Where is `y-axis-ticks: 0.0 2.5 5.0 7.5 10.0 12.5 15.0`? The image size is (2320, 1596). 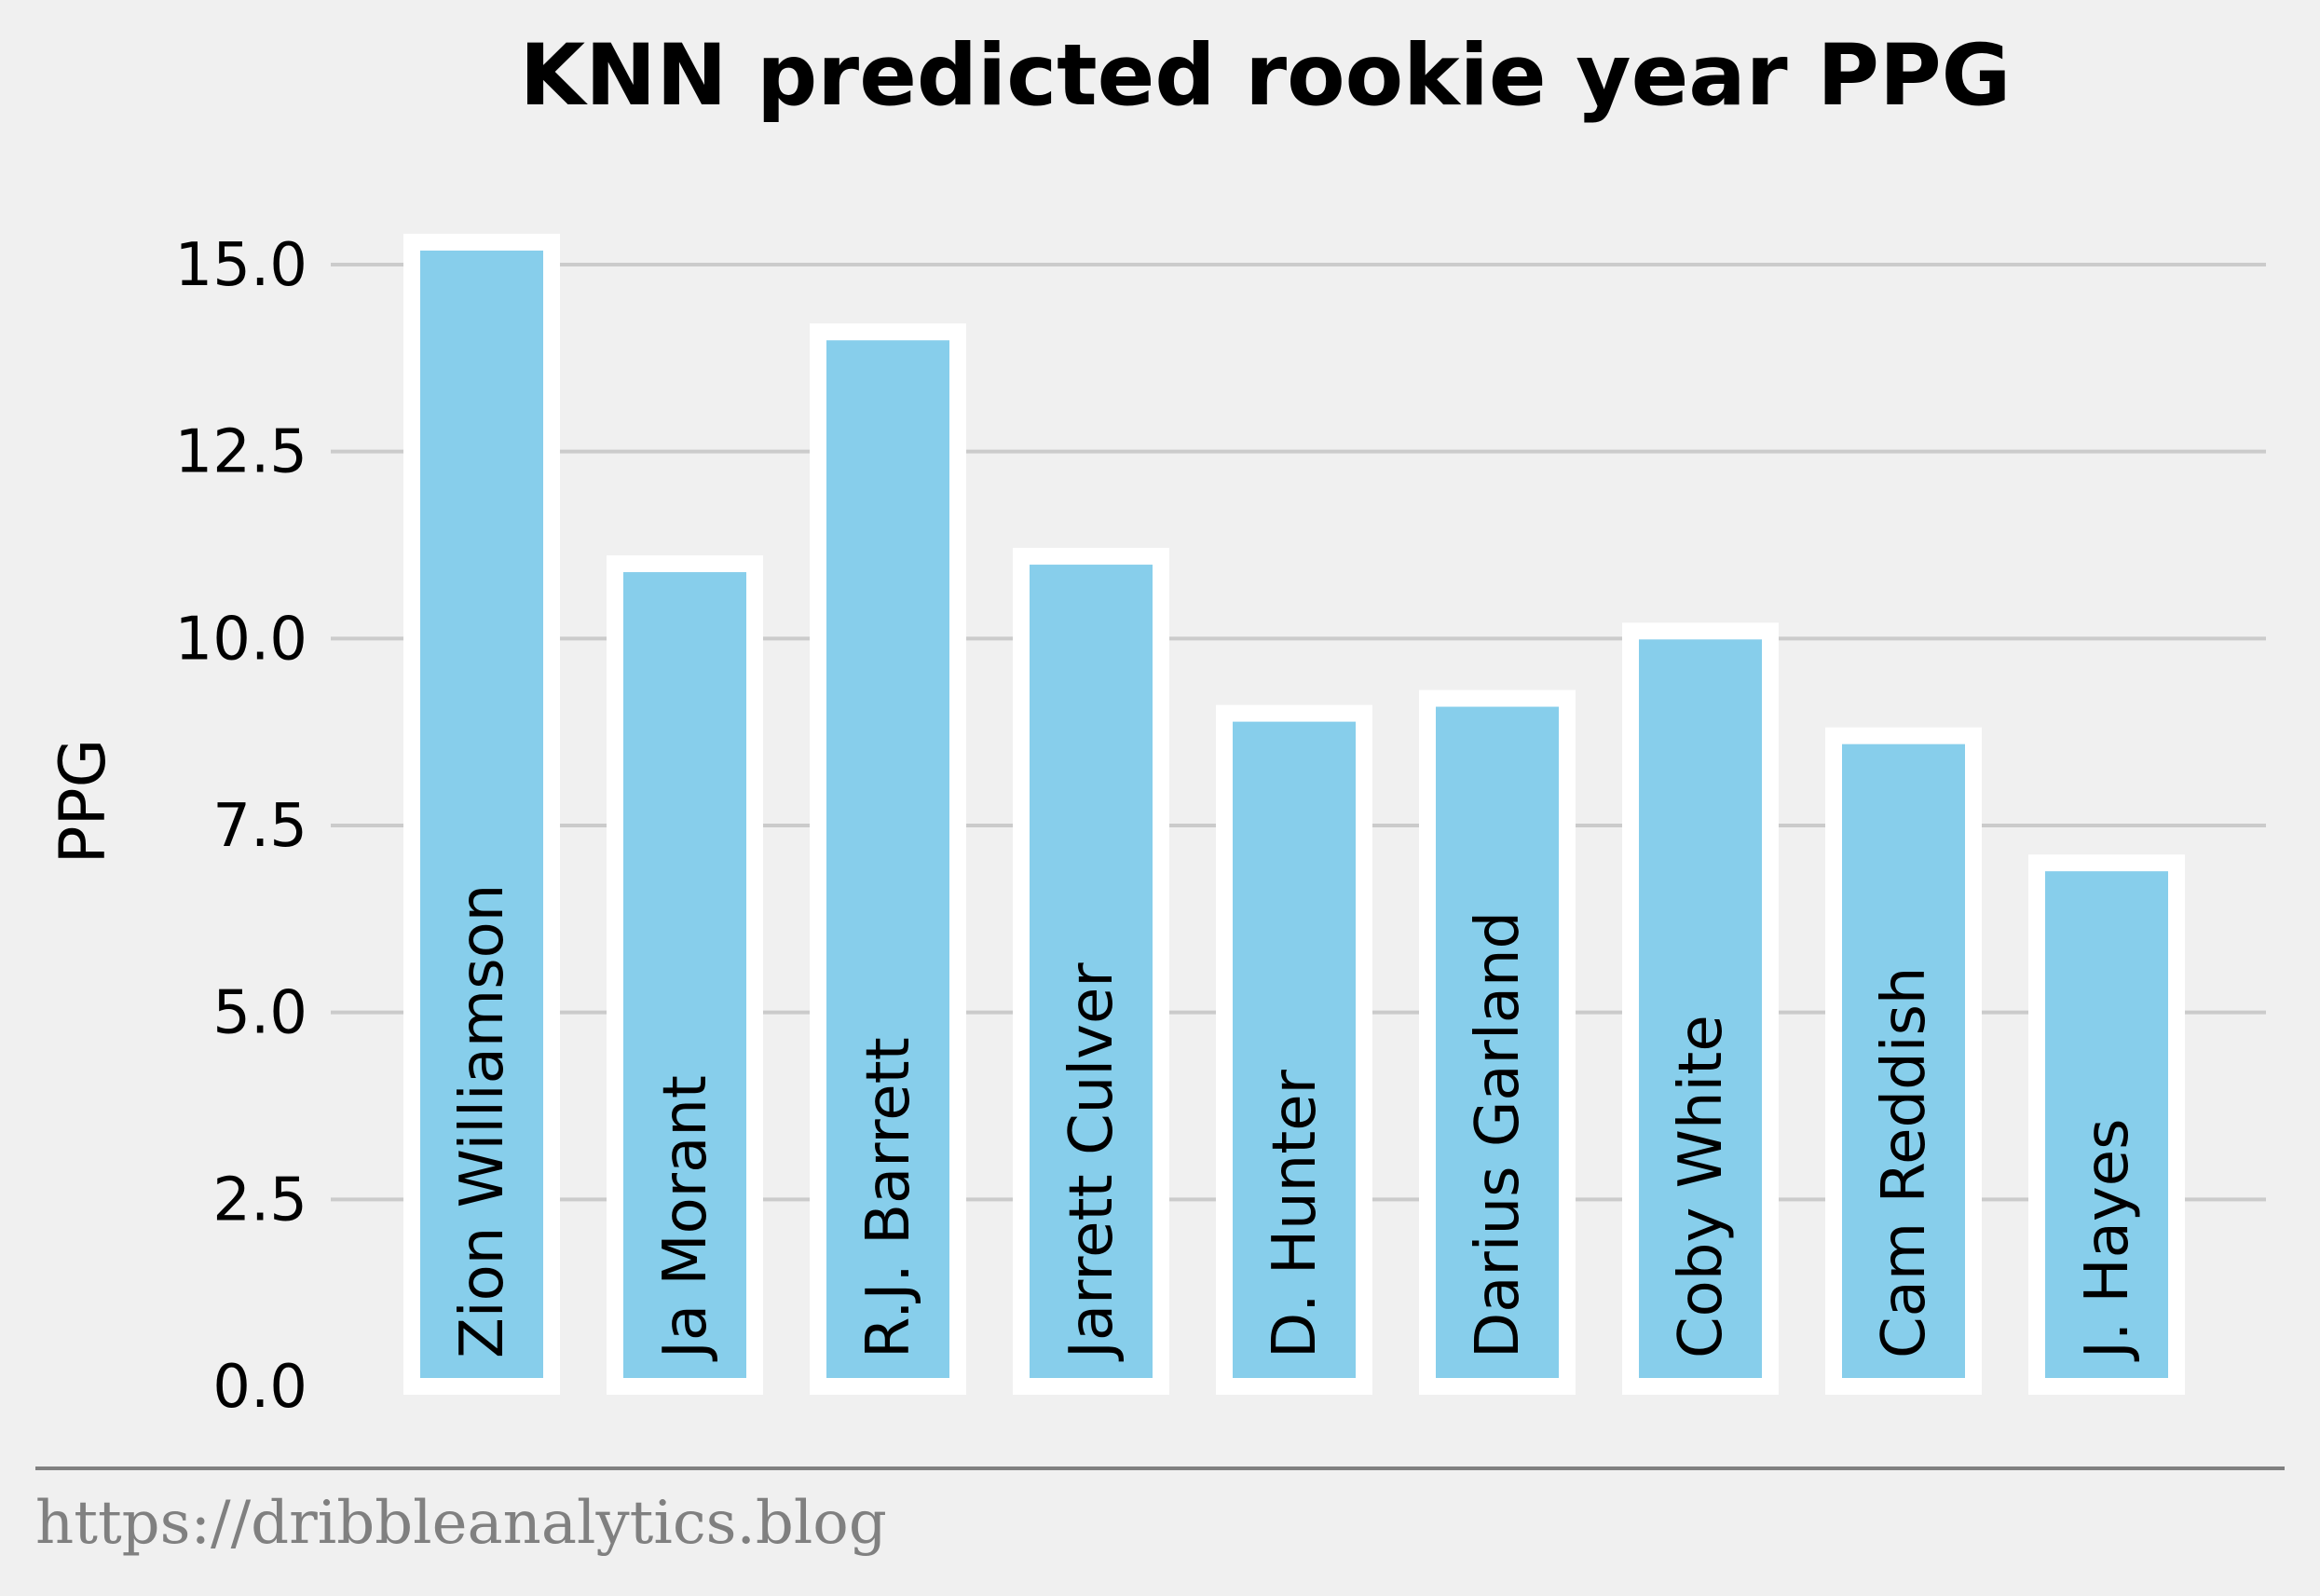 y-axis-ticks: 0.0 2.5 5.0 7.5 10.0 12.5 15.0 is located at coordinates (241, 826).